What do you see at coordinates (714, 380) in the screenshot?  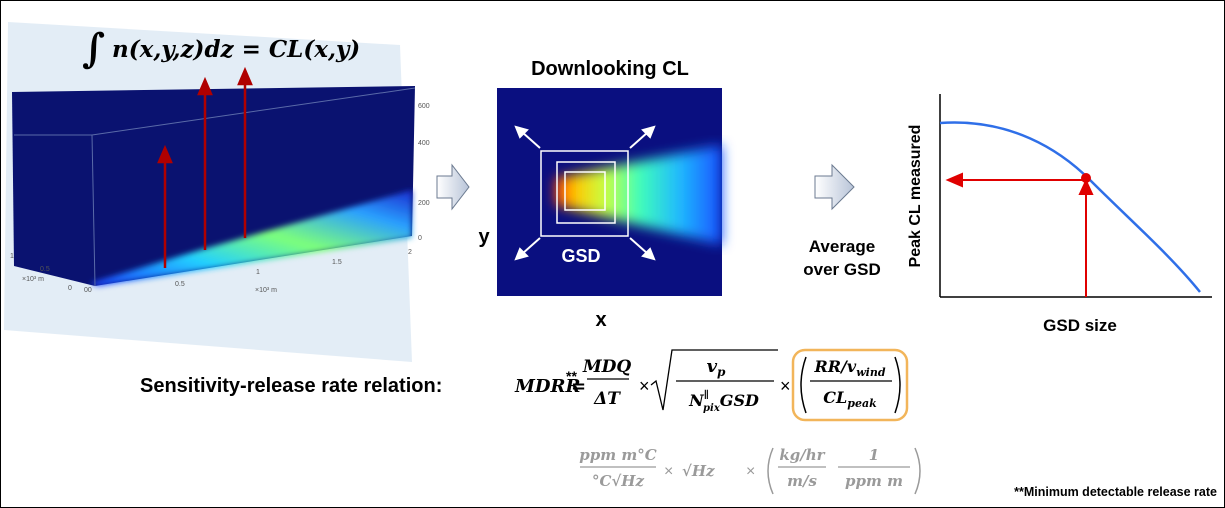 I see `sqrt` at bounding box center [714, 380].